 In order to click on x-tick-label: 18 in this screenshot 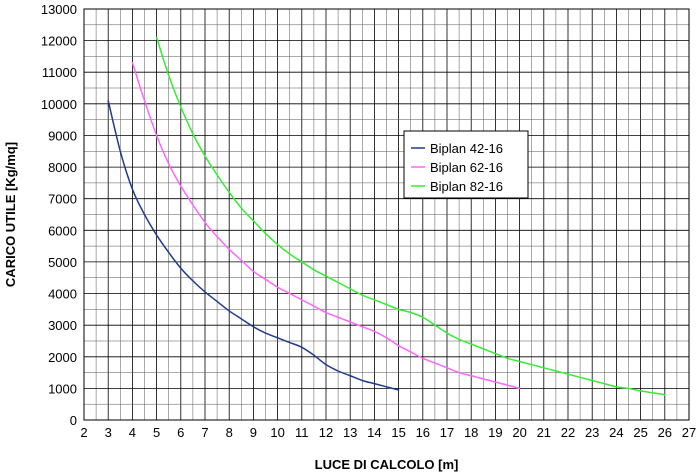, I will do `click(471, 432)`.